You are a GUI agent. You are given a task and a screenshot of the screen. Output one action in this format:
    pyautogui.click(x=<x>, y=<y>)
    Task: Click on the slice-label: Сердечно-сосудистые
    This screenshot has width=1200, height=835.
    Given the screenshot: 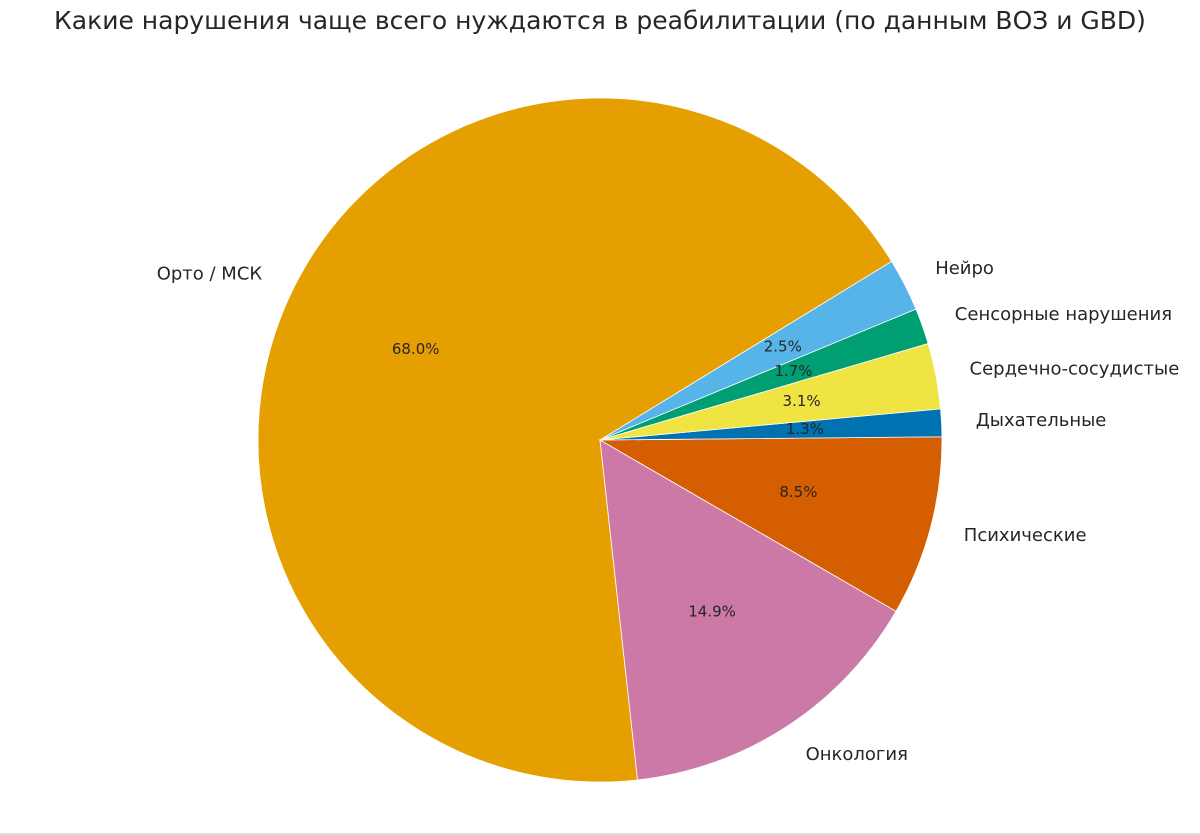 What is the action you would take?
    pyautogui.click(x=1075, y=369)
    